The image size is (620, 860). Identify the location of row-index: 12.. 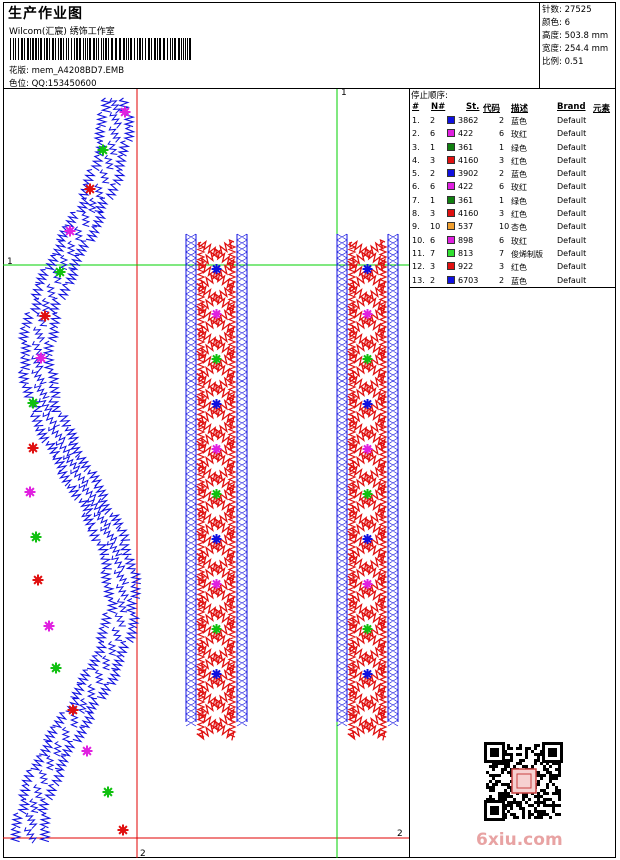
(418, 266).